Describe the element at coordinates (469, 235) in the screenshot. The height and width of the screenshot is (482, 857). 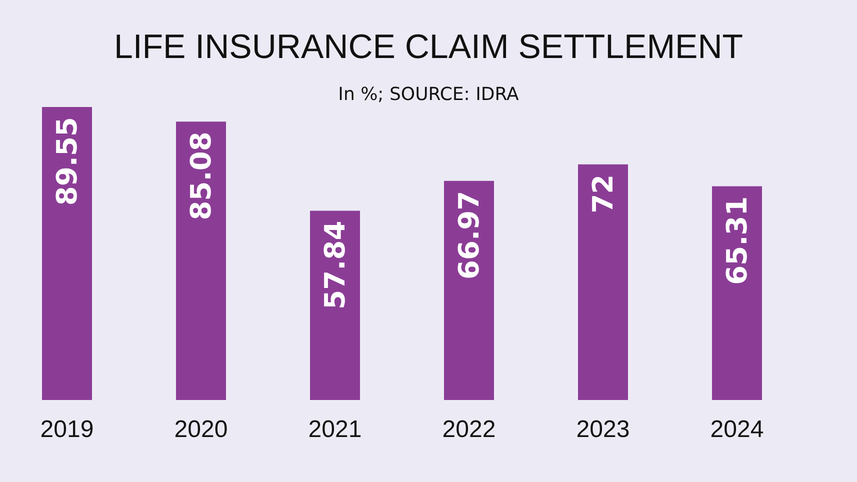
I see `data-label: 66.97` at that location.